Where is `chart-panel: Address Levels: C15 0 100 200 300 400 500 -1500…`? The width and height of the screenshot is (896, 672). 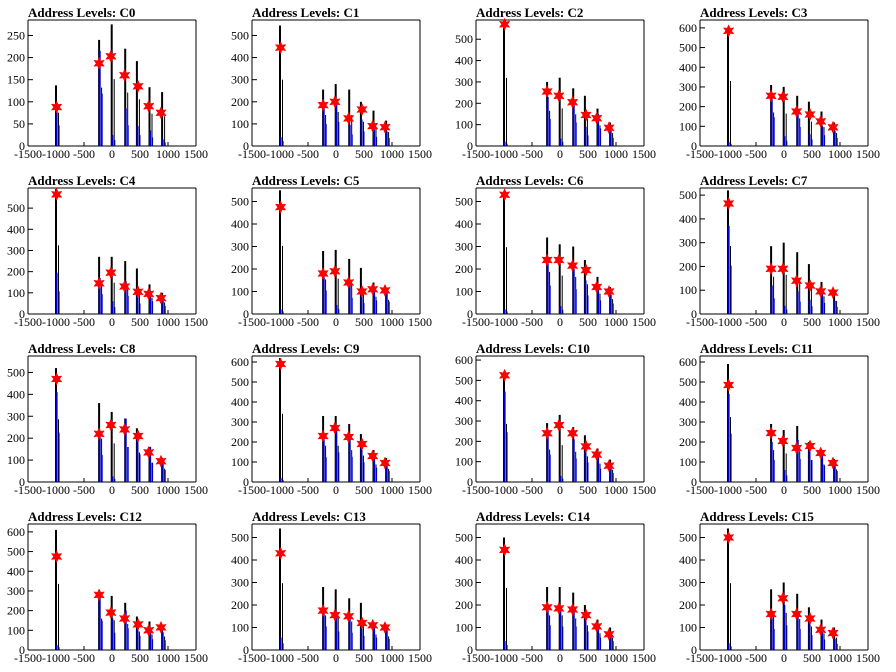
chart-panel: Address Levels: C15 0 100 200 300 400 500 -1500… is located at coordinates (779, 587).